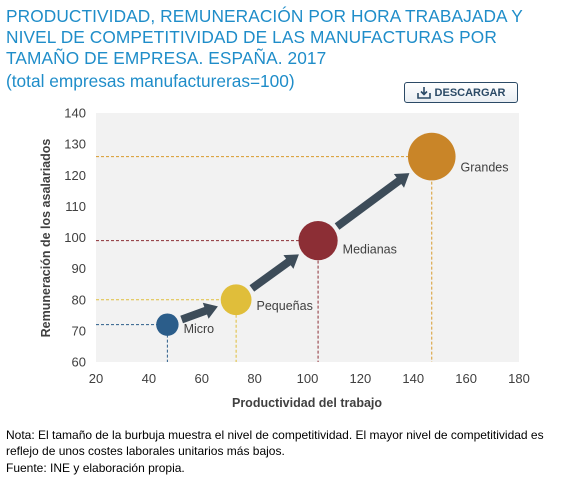 The height and width of the screenshot is (500, 571). I want to click on bubble-pequeñas, so click(236, 300).